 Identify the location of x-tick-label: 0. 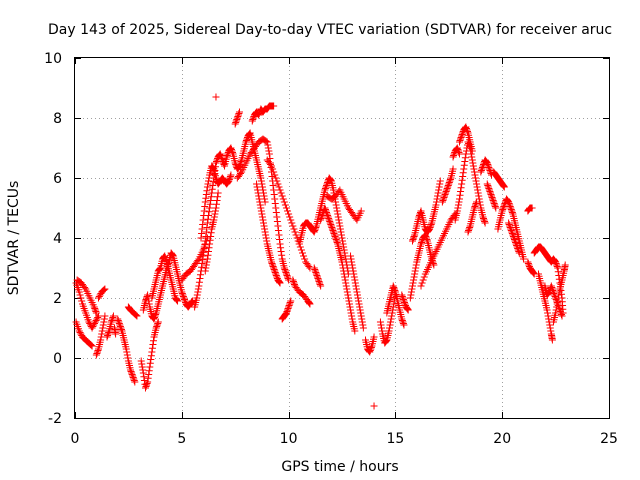
(75, 439).